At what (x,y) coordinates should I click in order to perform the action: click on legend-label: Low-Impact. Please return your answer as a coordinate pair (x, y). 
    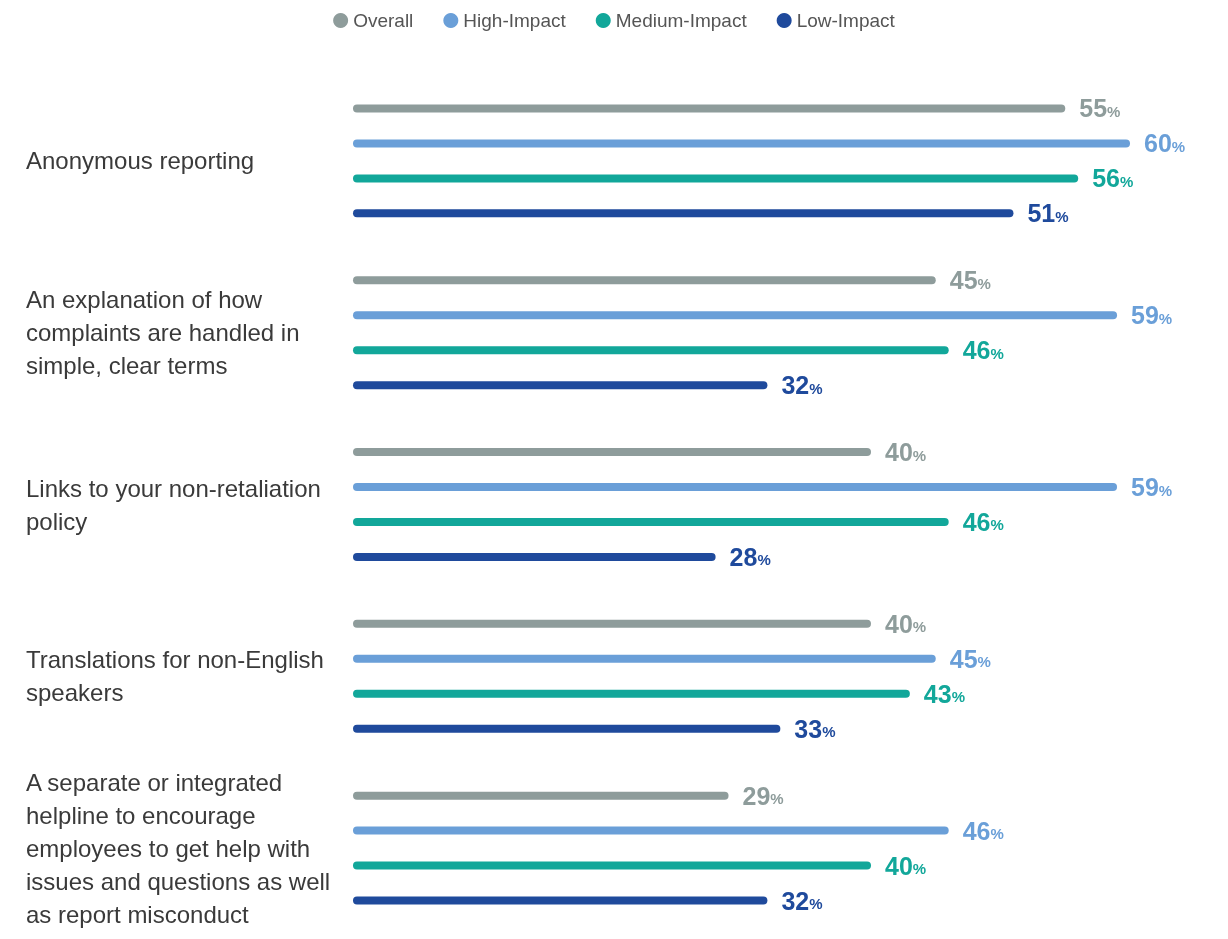
    Looking at the image, I should click on (846, 20).